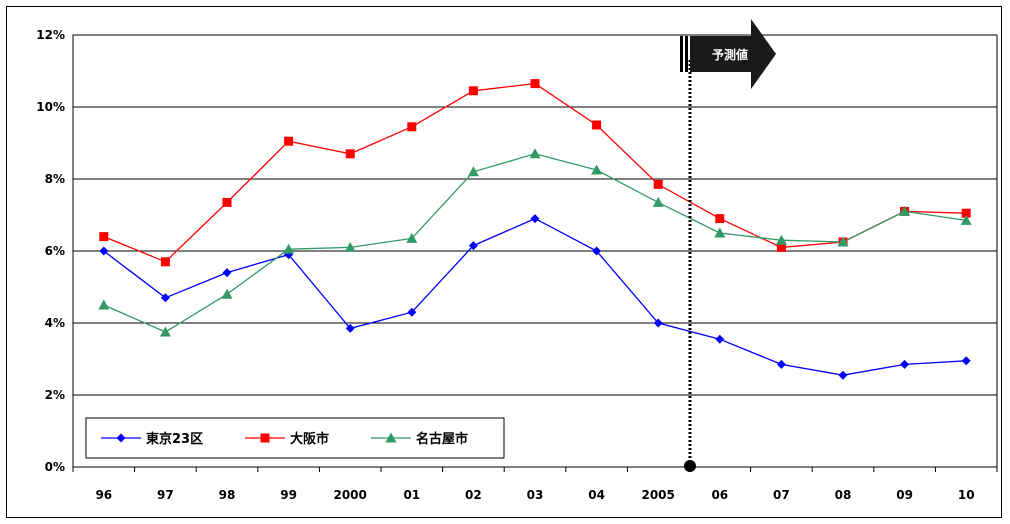  What do you see at coordinates (50, 107) in the screenshot?
I see `y-tick-label: 10%` at bounding box center [50, 107].